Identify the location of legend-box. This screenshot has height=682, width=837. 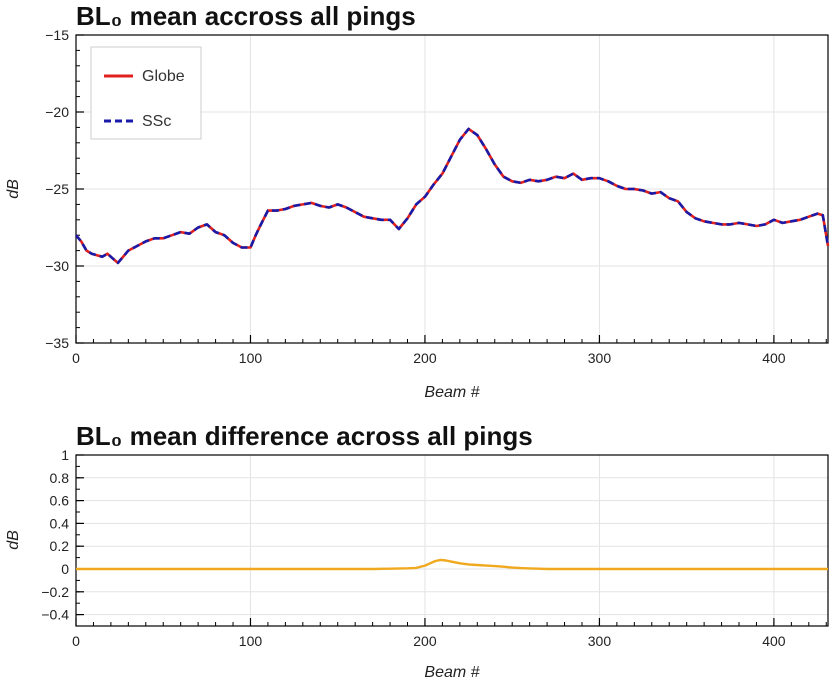
(146, 93).